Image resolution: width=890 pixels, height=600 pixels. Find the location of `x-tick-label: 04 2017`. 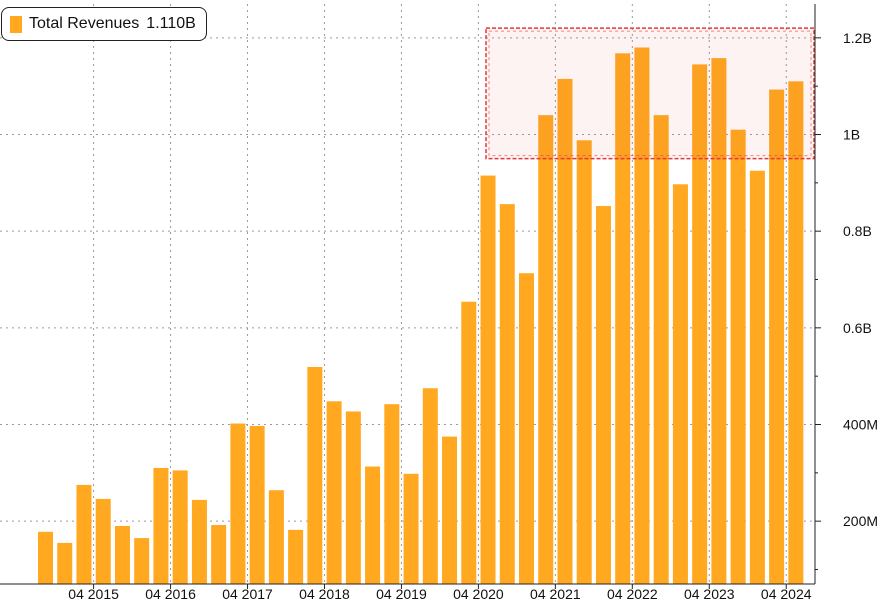

x-tick-label: 04 2017 is located at coordinates (247, 593).